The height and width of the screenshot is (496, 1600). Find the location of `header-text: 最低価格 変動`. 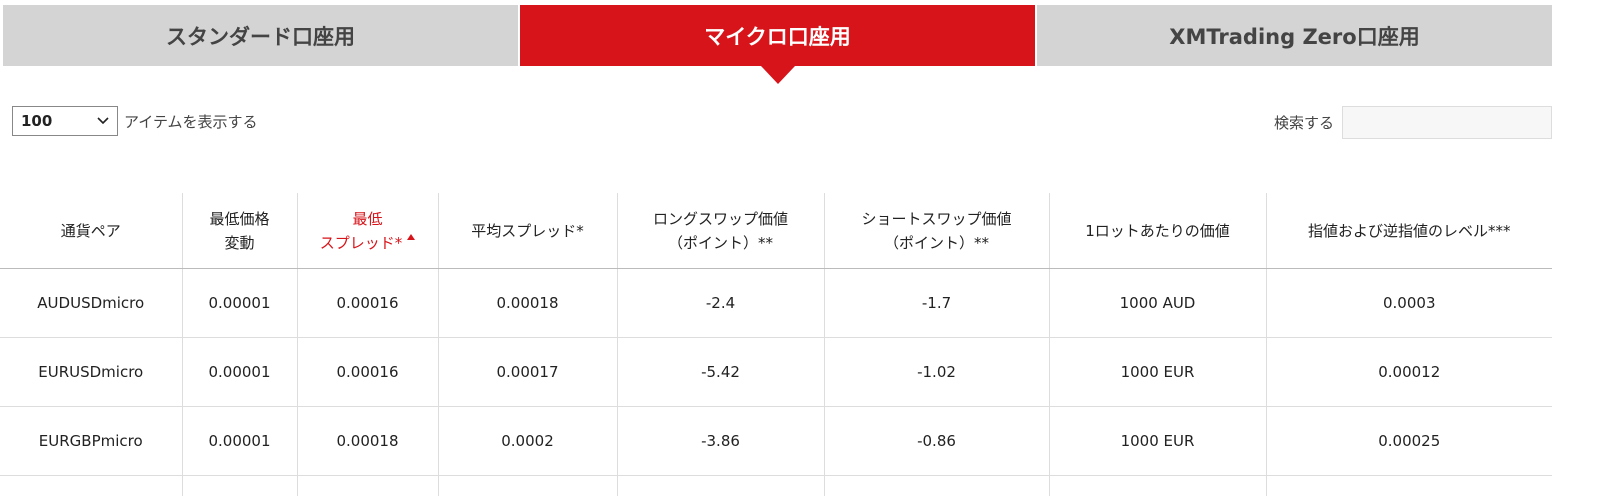

header-text: 最低価格 変動 is located at coordinates (239, 231).